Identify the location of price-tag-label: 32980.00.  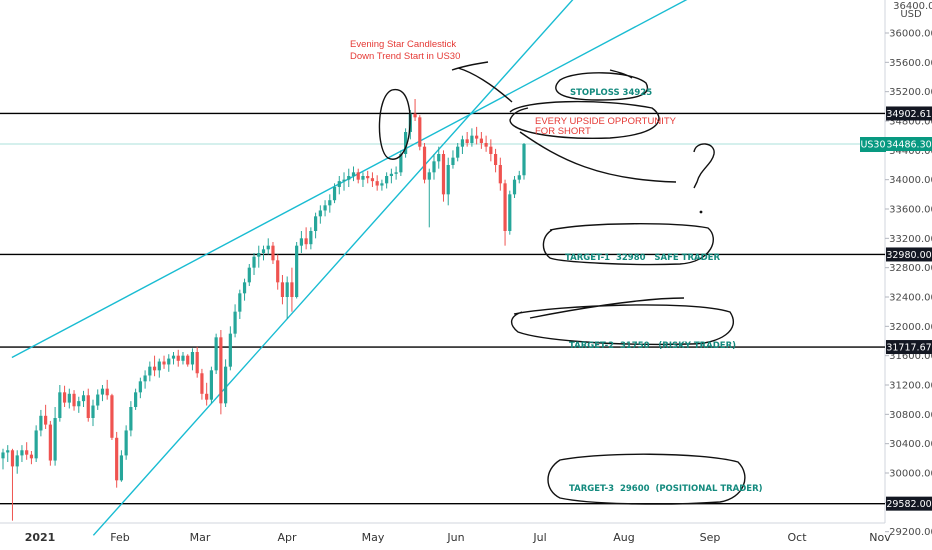
(908, 255).